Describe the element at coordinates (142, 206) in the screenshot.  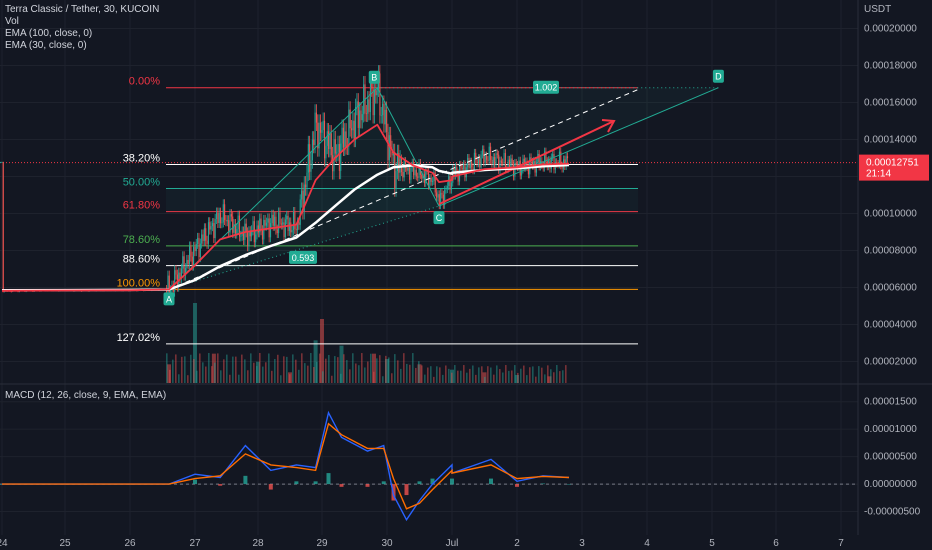
I see `fib-label-3: 61.80%` at that location.